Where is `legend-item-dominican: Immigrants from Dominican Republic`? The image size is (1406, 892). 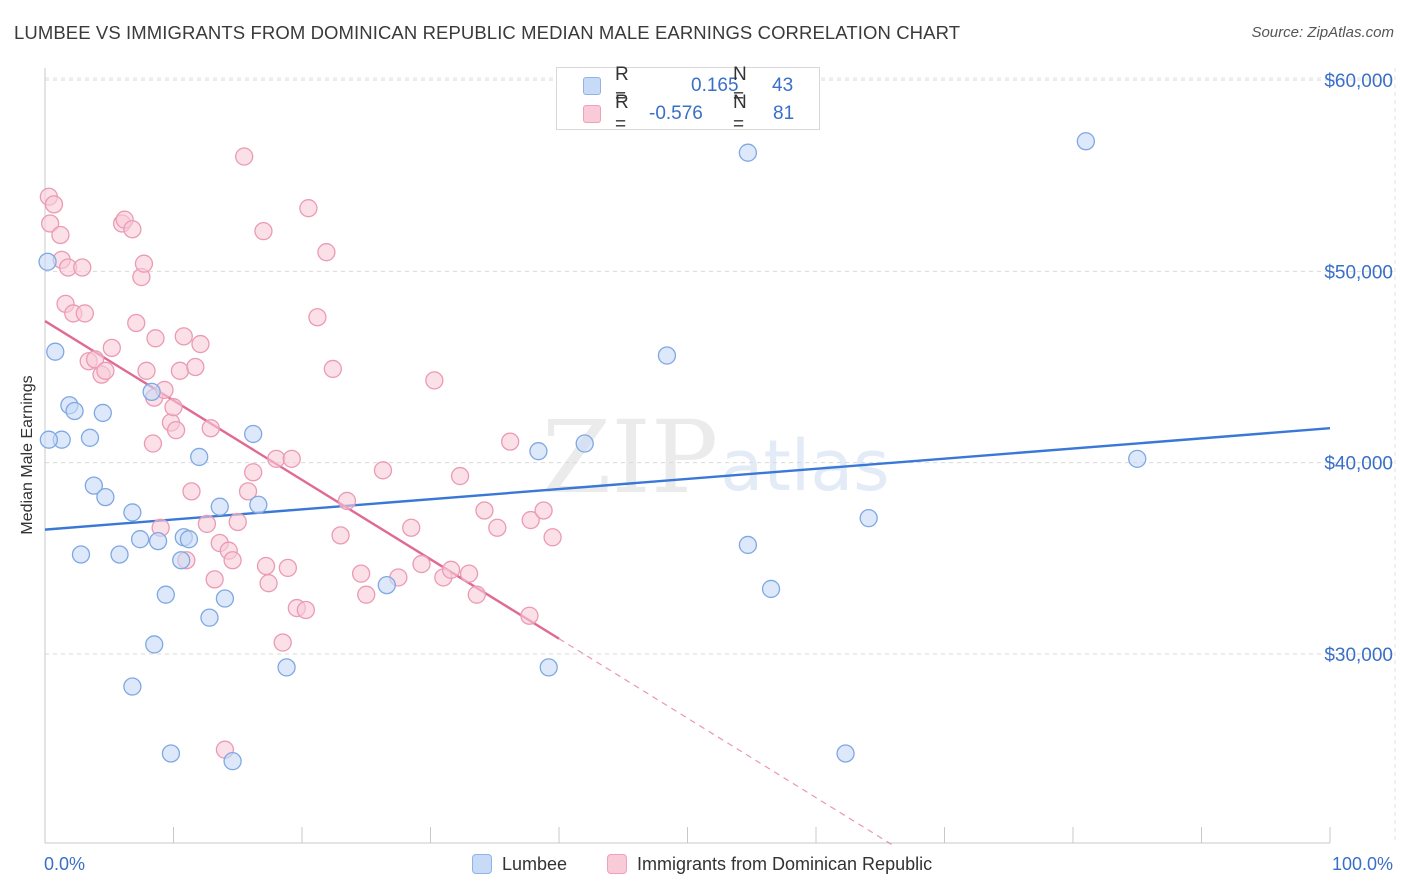 legend-item-dominican: Immigrants from Dominican Republic is located at coordinates (769, 864).